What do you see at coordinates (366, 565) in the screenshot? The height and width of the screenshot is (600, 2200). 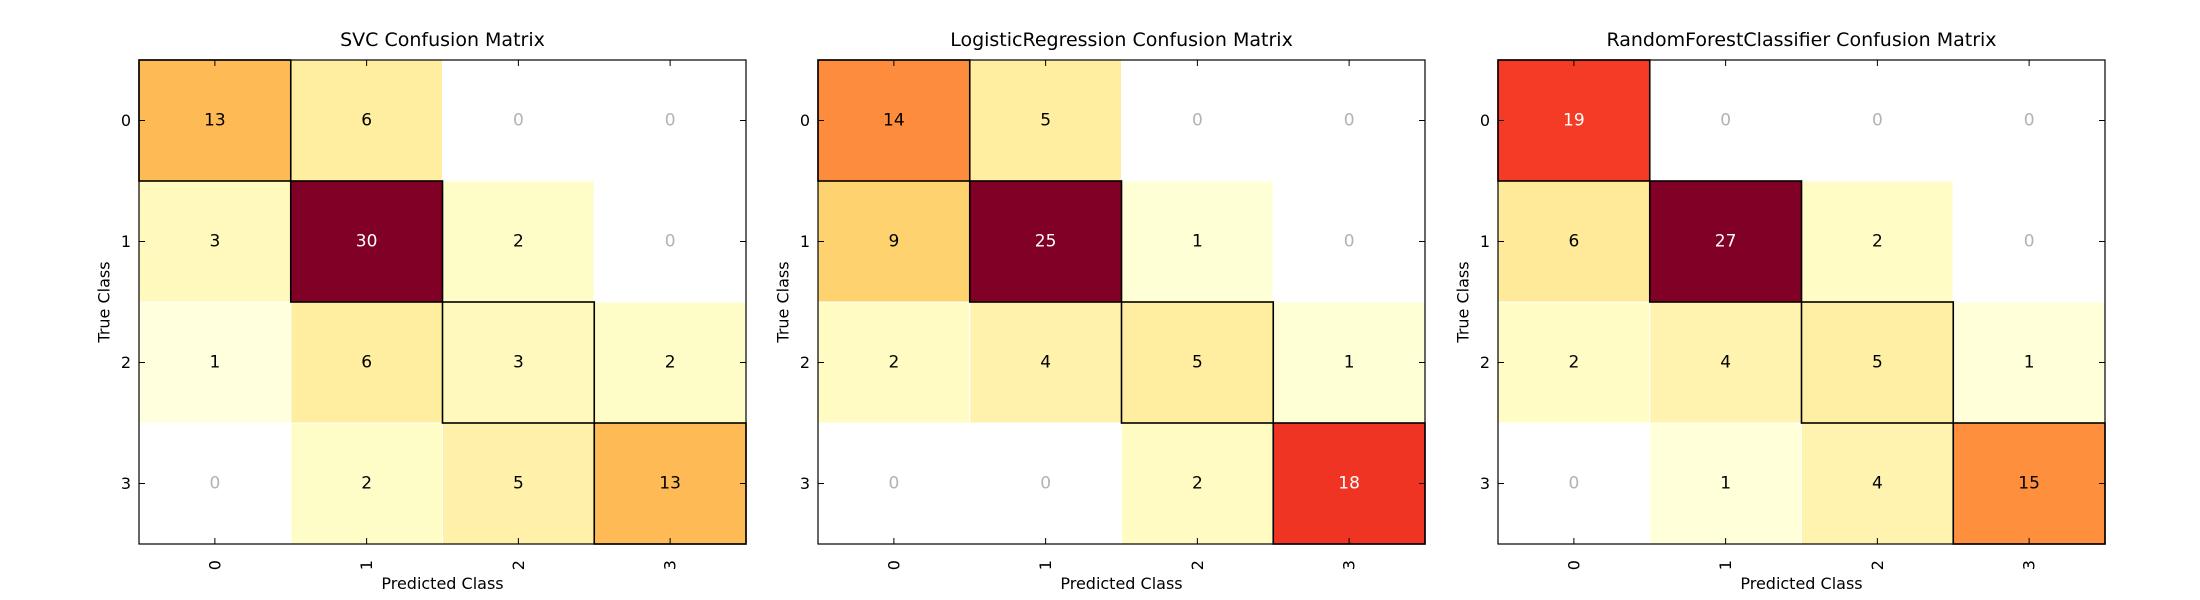 I see `x-tick-label-1: 1` at bounding box center [366, 565].